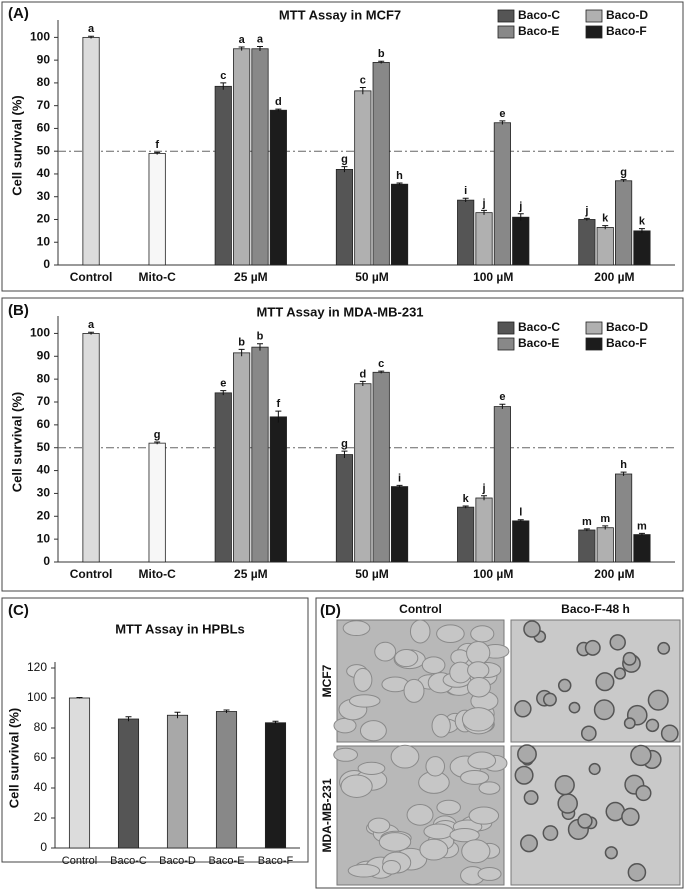  Describe the element at coordinates (586, 211) in the screenshot. I see `significance-label: j` at that location.